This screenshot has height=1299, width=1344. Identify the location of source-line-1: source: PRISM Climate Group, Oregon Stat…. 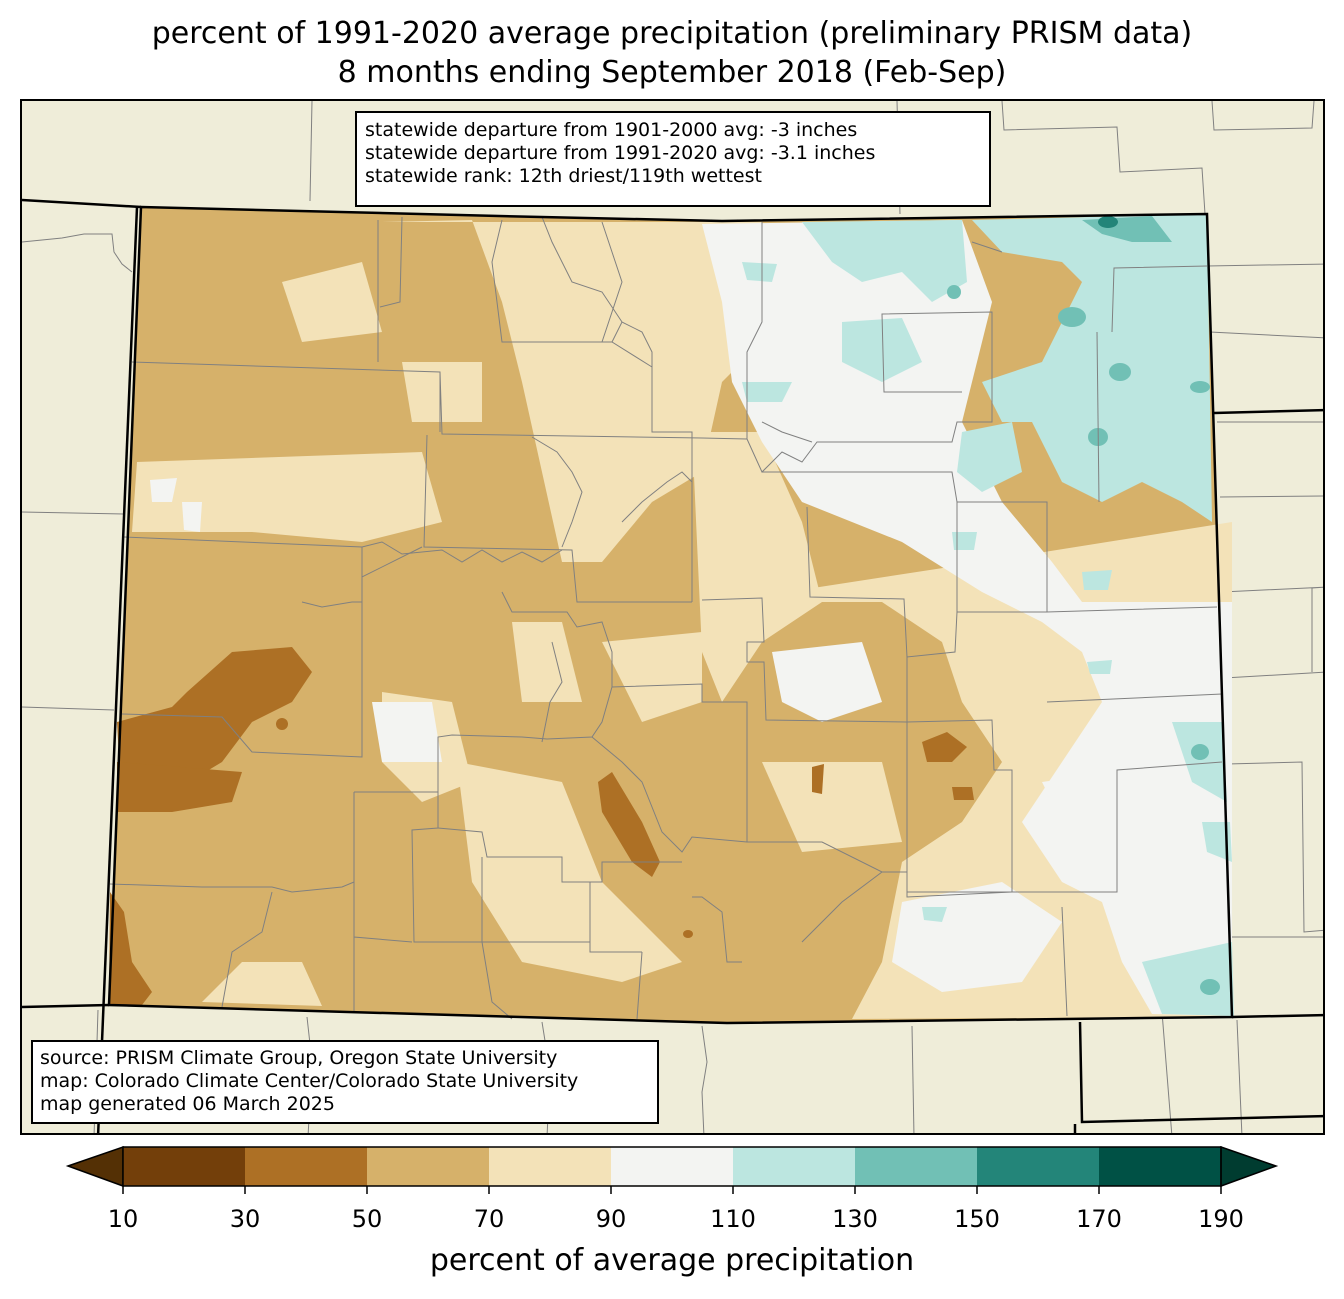
(299, 1058).